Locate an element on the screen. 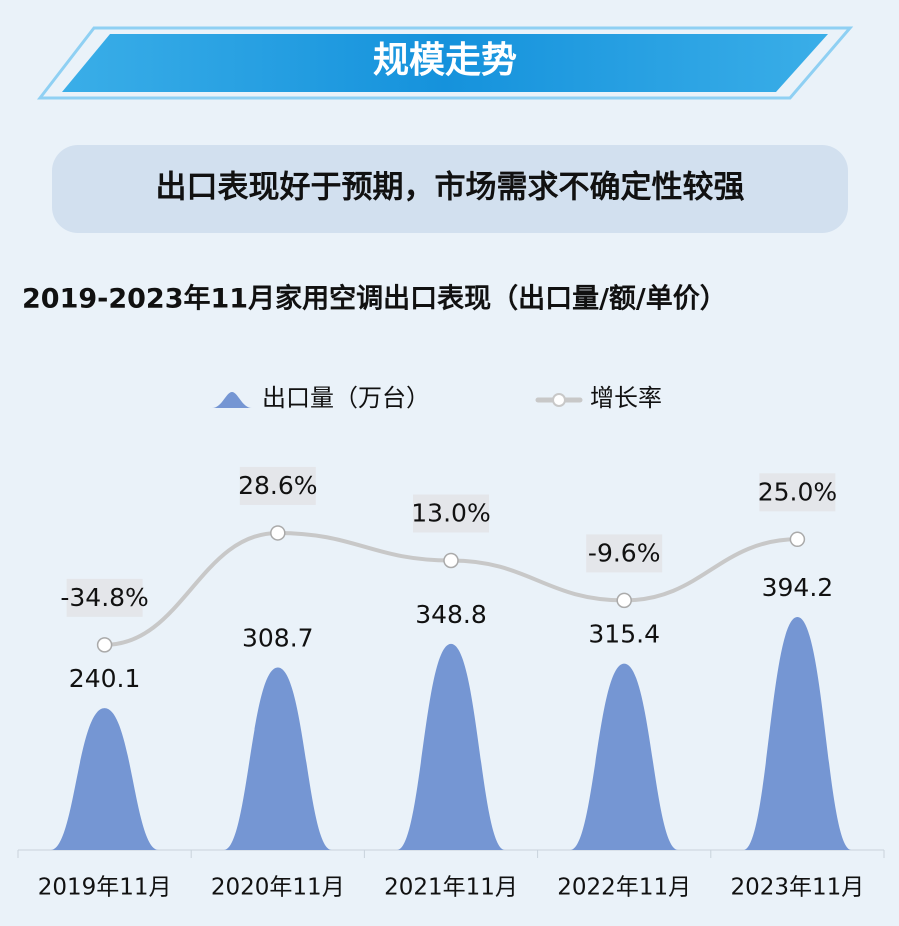 This screenshot has height=926, width=899. x-tick-label: 2020年11月 is located at coordinates (278, 888).